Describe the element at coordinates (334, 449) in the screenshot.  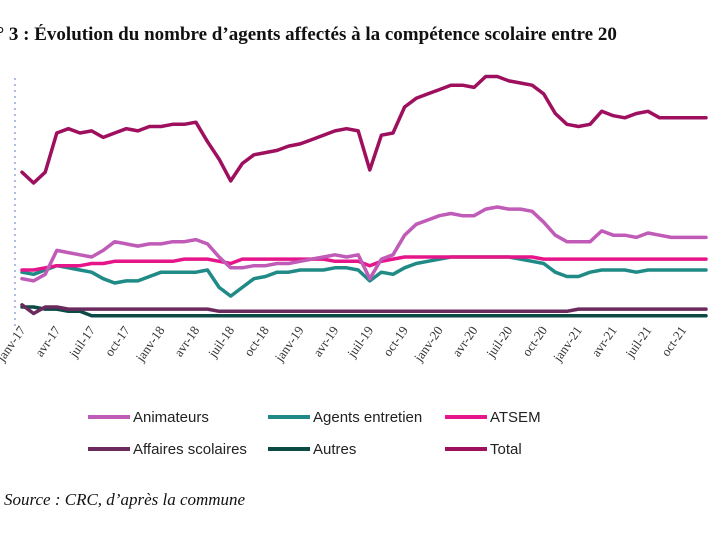
I see `legend-label: Autres` at that location.